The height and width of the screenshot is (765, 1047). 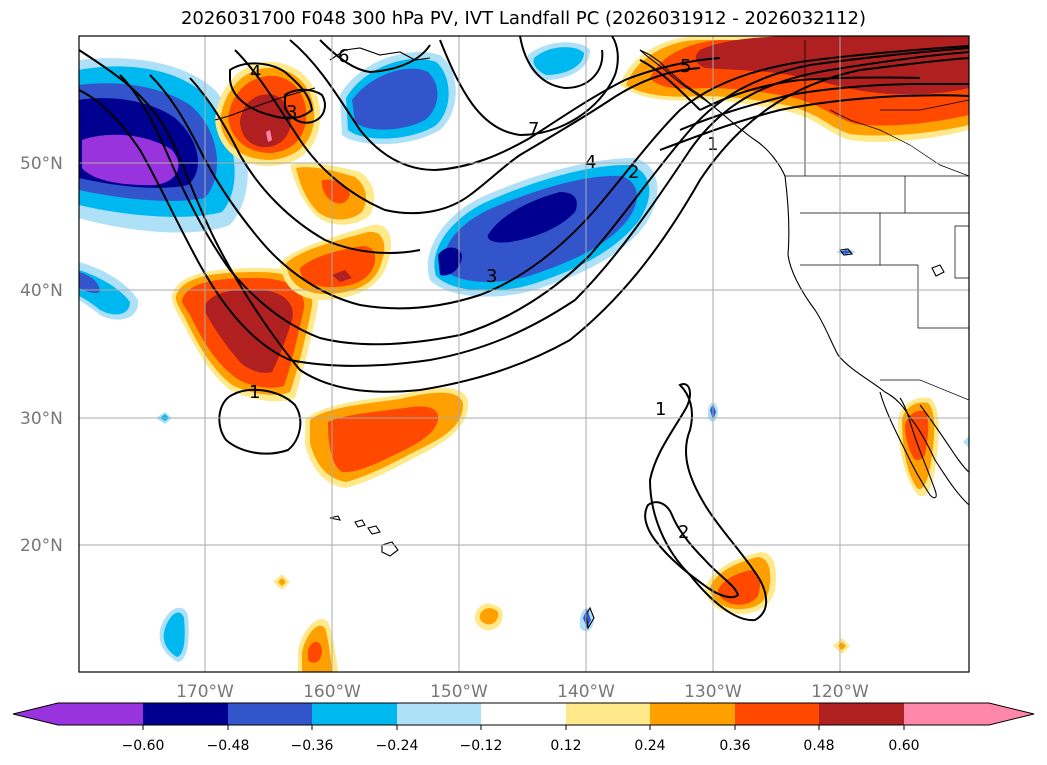 What do you see at coordinates (713, 692) in the screenshot?
I see `lon-label: 130°W` at bounding box center [713, 692].